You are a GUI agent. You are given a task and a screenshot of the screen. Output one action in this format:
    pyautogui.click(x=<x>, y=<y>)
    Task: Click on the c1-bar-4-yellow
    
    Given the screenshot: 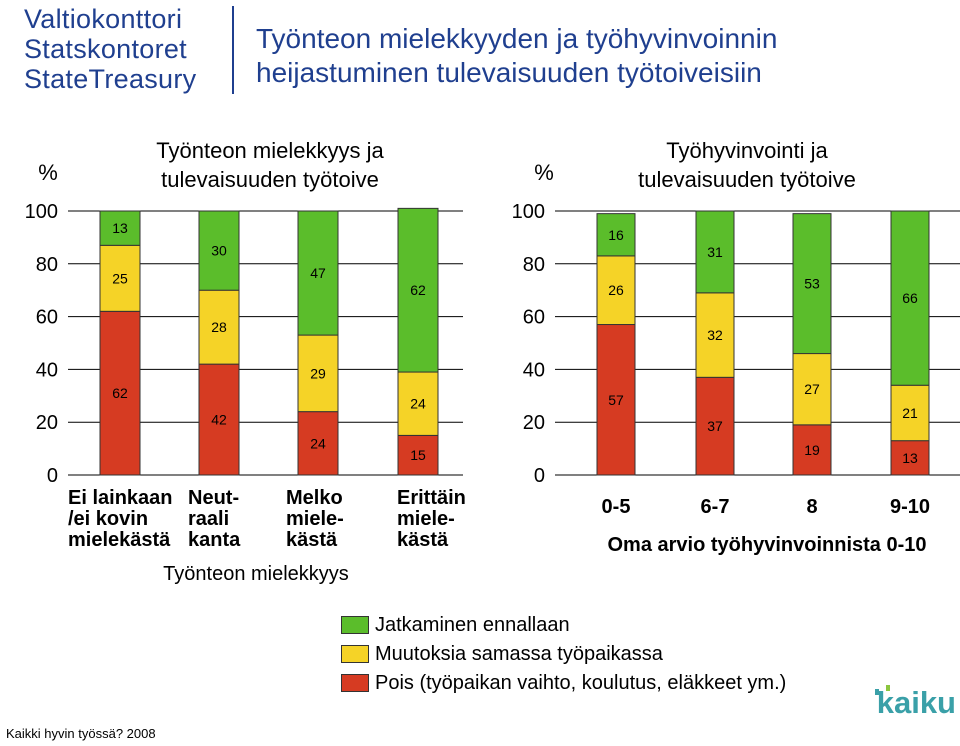 What is the action you would take?
    pyautogui.click(x=418, y=403)
    